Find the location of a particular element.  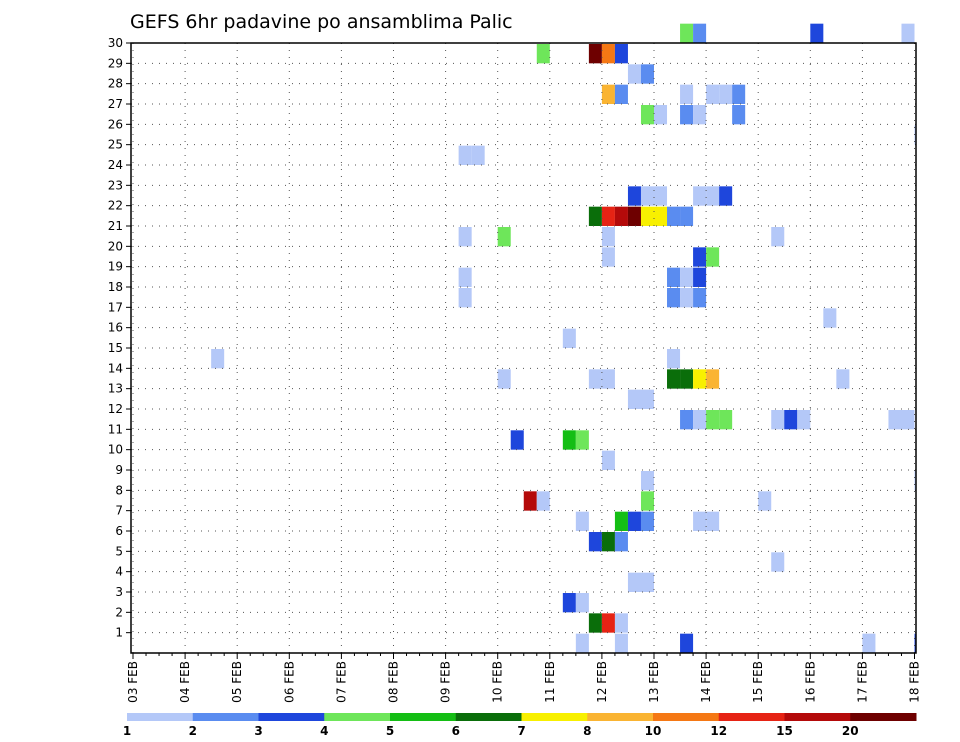

y-tick-label: 9 is located at coordinates (119, 470).